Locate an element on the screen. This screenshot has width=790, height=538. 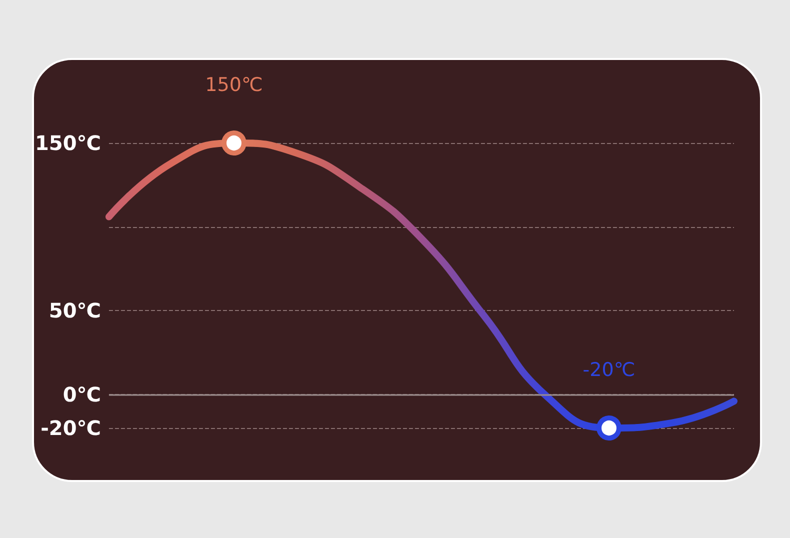
y-tick-label: 50℃ is located at coordinates (74, 310).